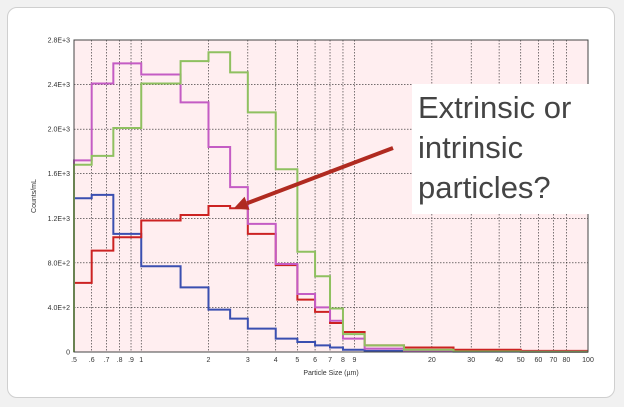 Image resolution: width=624 pixels, height=407 pixels. What do you see at coordinates (521, 360) in the screenshot?
I see `x-tick-label: 50` at bounding box center [521, 360].